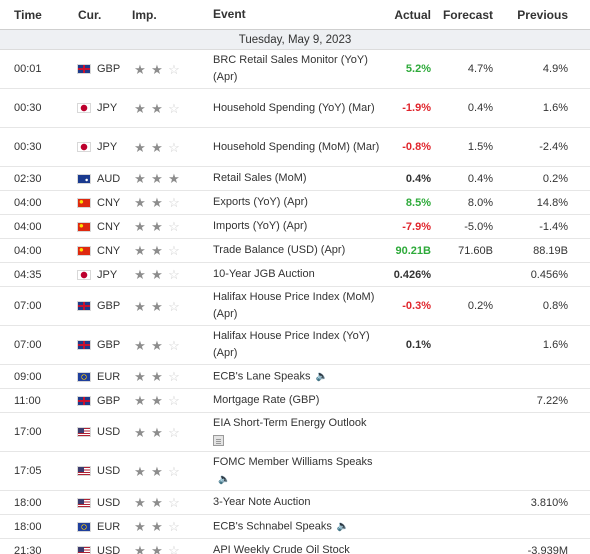 Image resolution: width=590 pixels, height=554 pixels. Describe the element at coordinates (260, 202) in the screenshot. I see `event-name-link: Exports (YoY) (Apr)` at that location.